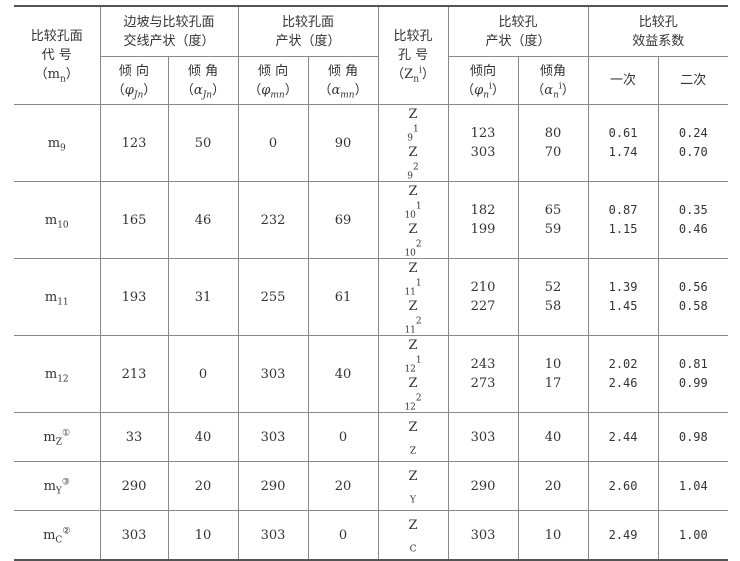 Image resolution: width=740 pixels, height=561 pixels. Describe the element at coordinates (693, 486) in the screenshot. I see `cell-c2: 1.04` at that location.